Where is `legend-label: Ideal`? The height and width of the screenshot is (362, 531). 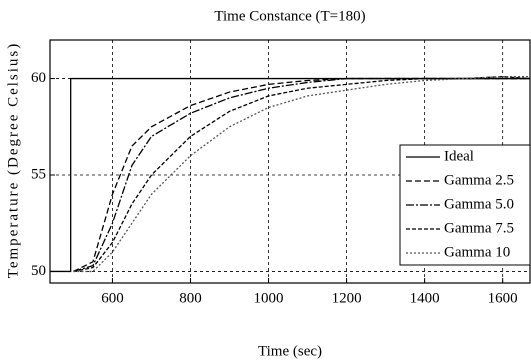 legend-label: Ideal is located at coordinates (459, 156).